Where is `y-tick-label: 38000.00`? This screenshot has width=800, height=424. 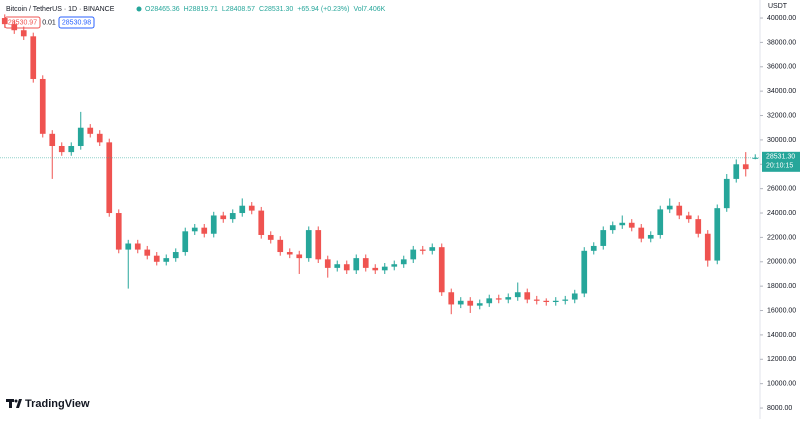
y-tick-label: 38000.00 is located at coordinates (781, 42).